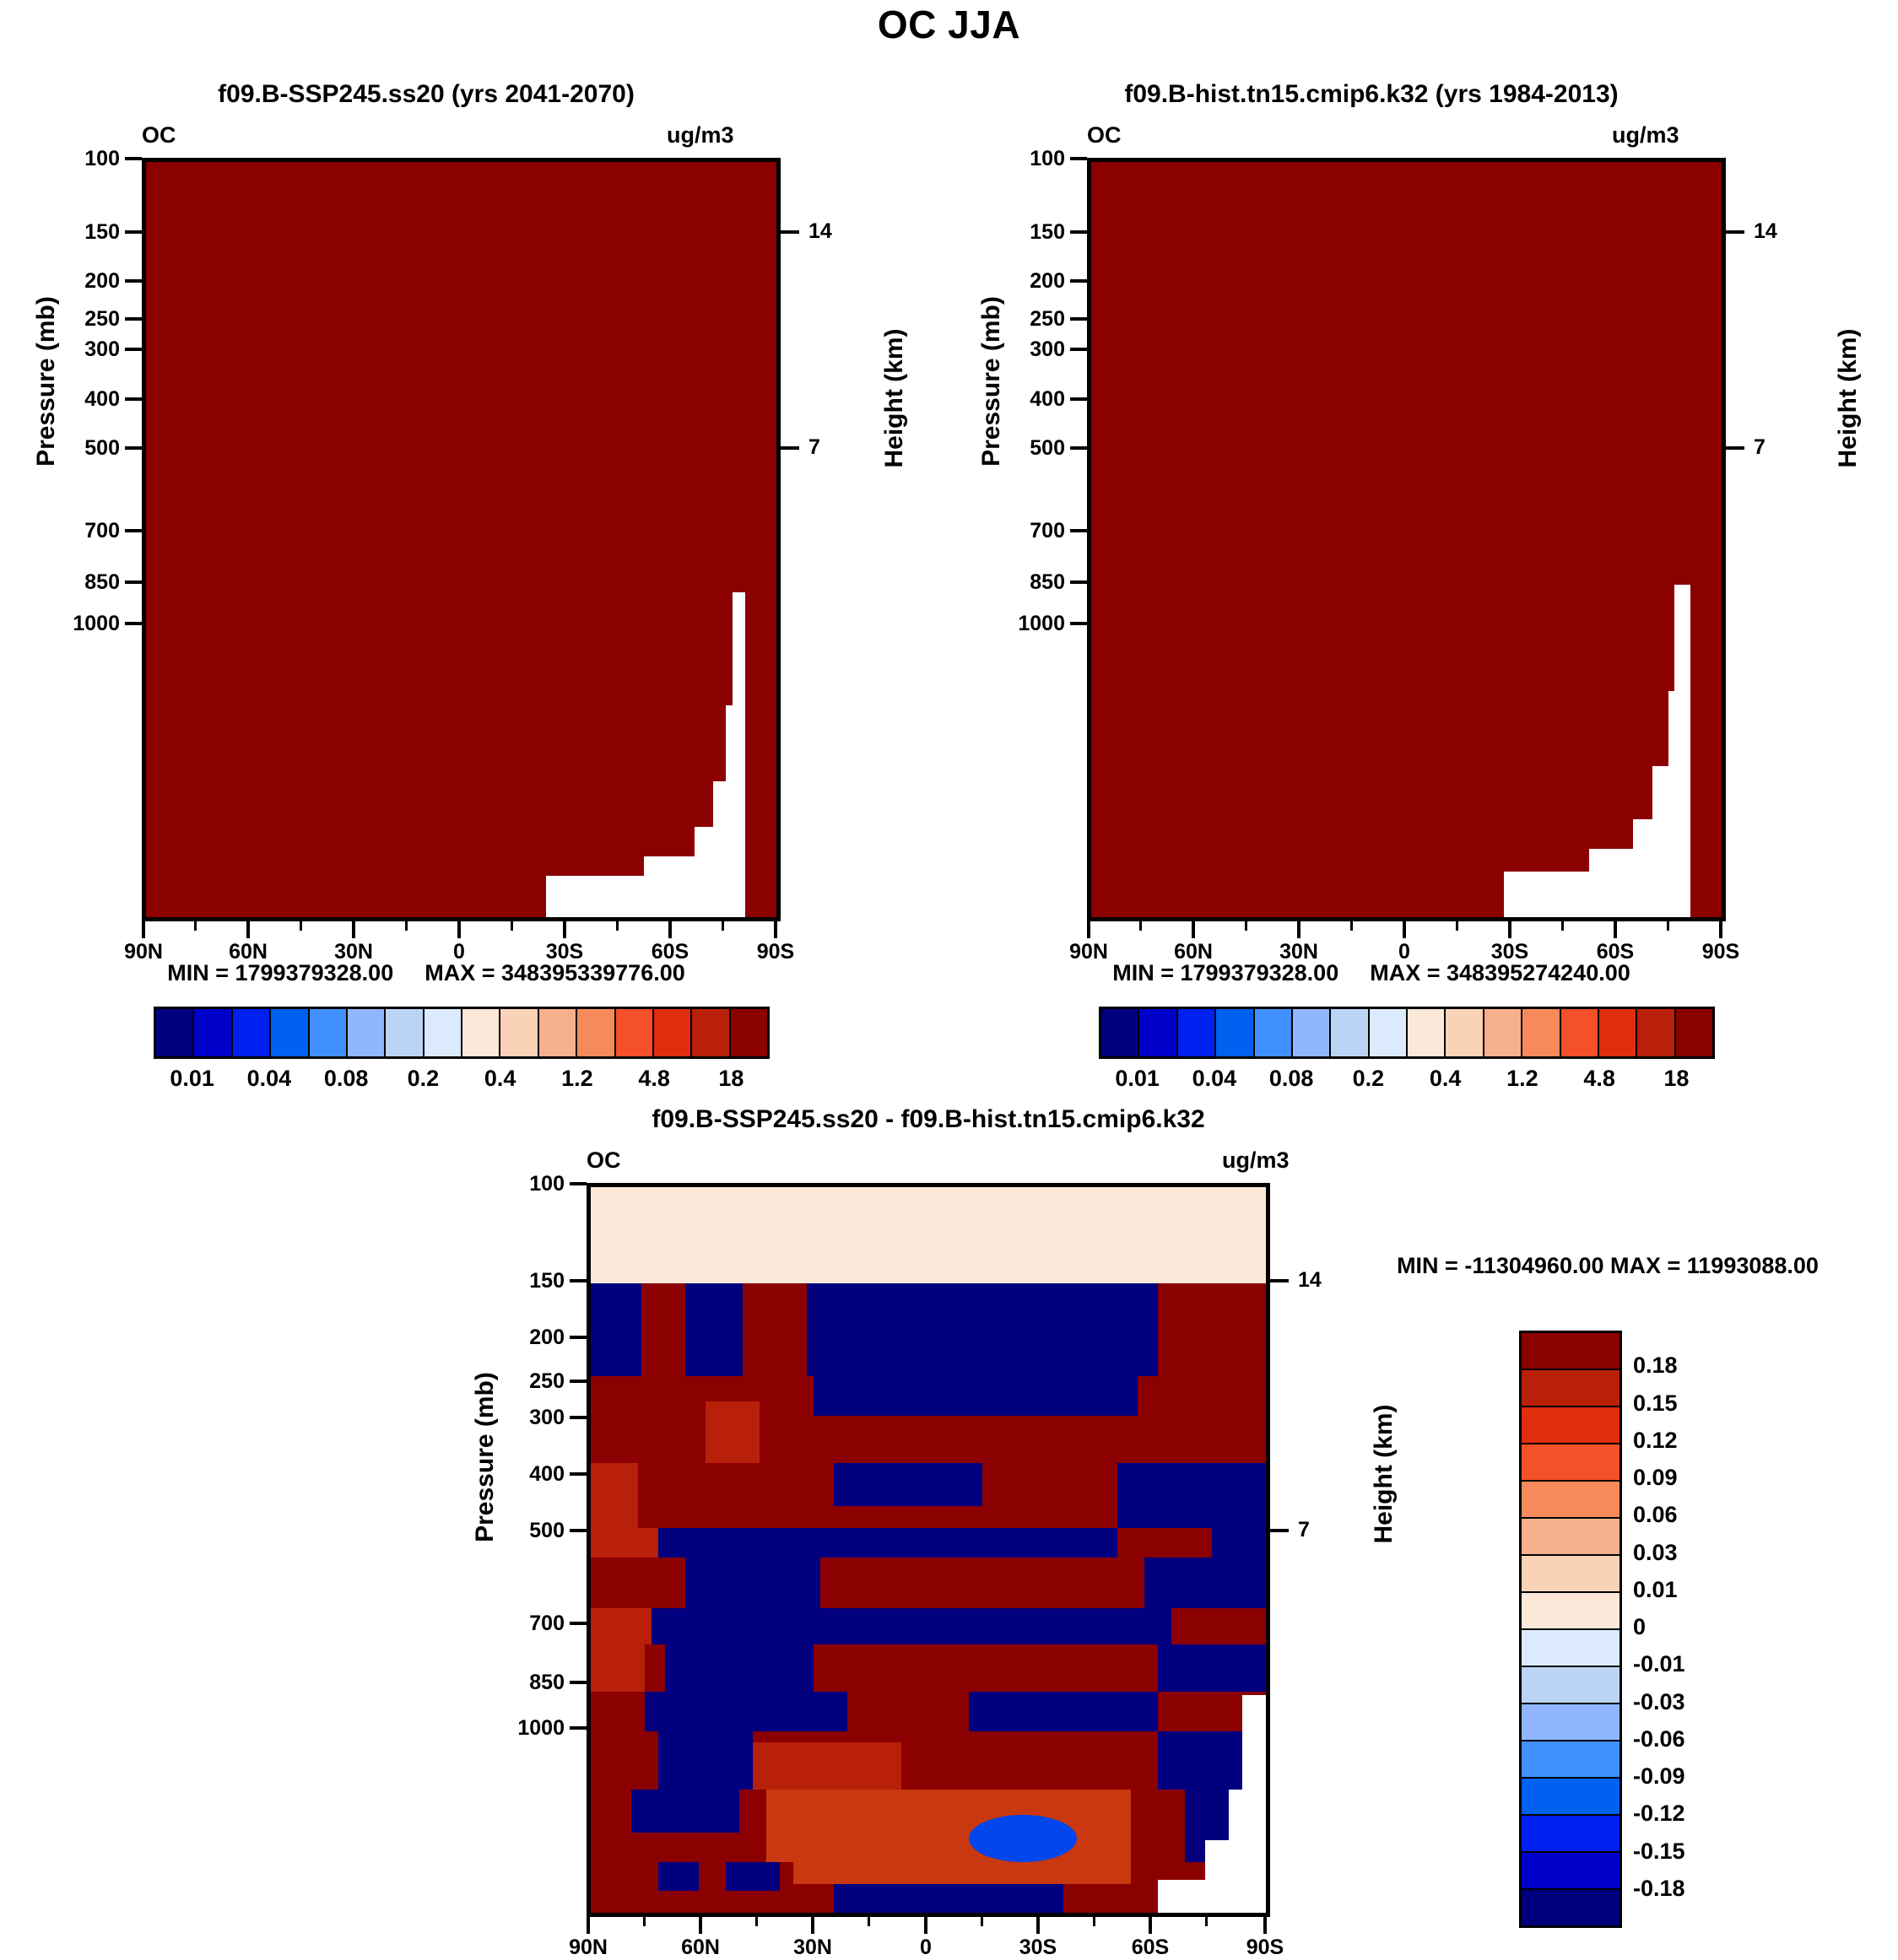  What do you see at coordinates (1659, 1776) in the screenshot?
I see `colorbar-tick-label: -0.09` at bounding box center [1659, 1776].